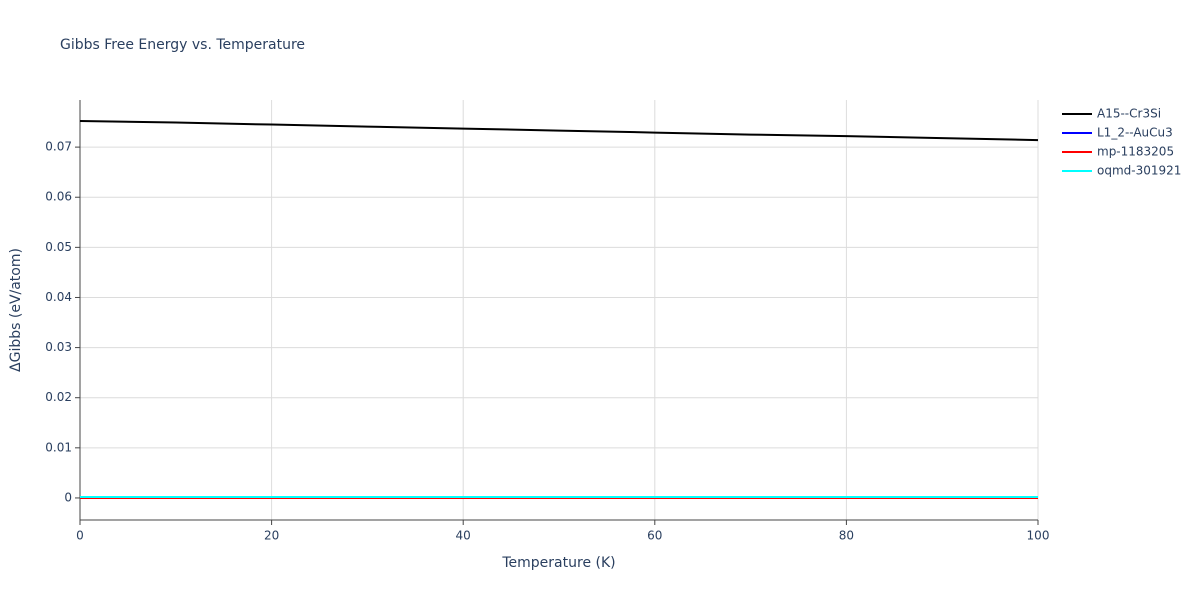  Describe the element at coordinates (58, 447) in the screenshot. I see `y-tick-label: 0.01` at that location.